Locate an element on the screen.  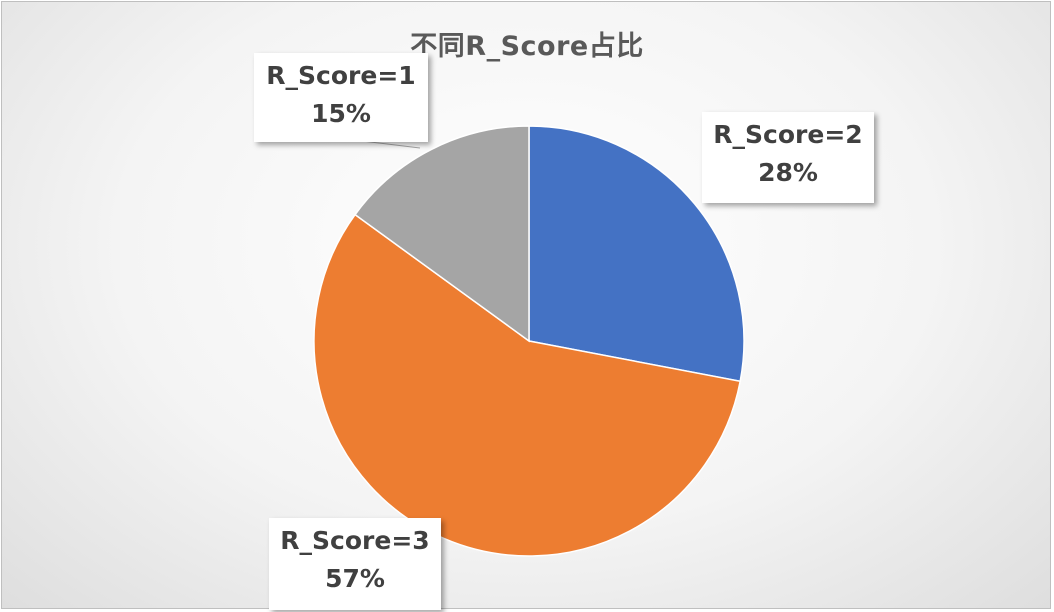
data-label-r-score-1: R_Score=1 15% is located at coordinates (341, 97).